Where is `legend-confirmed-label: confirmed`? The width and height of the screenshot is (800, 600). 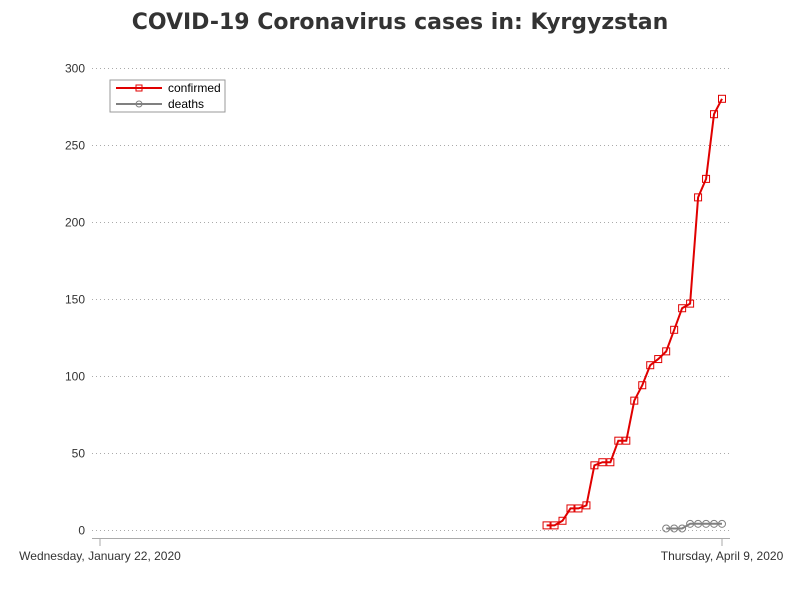
legend-confirmed-label: confirmed is located at coordinates (194, 88).